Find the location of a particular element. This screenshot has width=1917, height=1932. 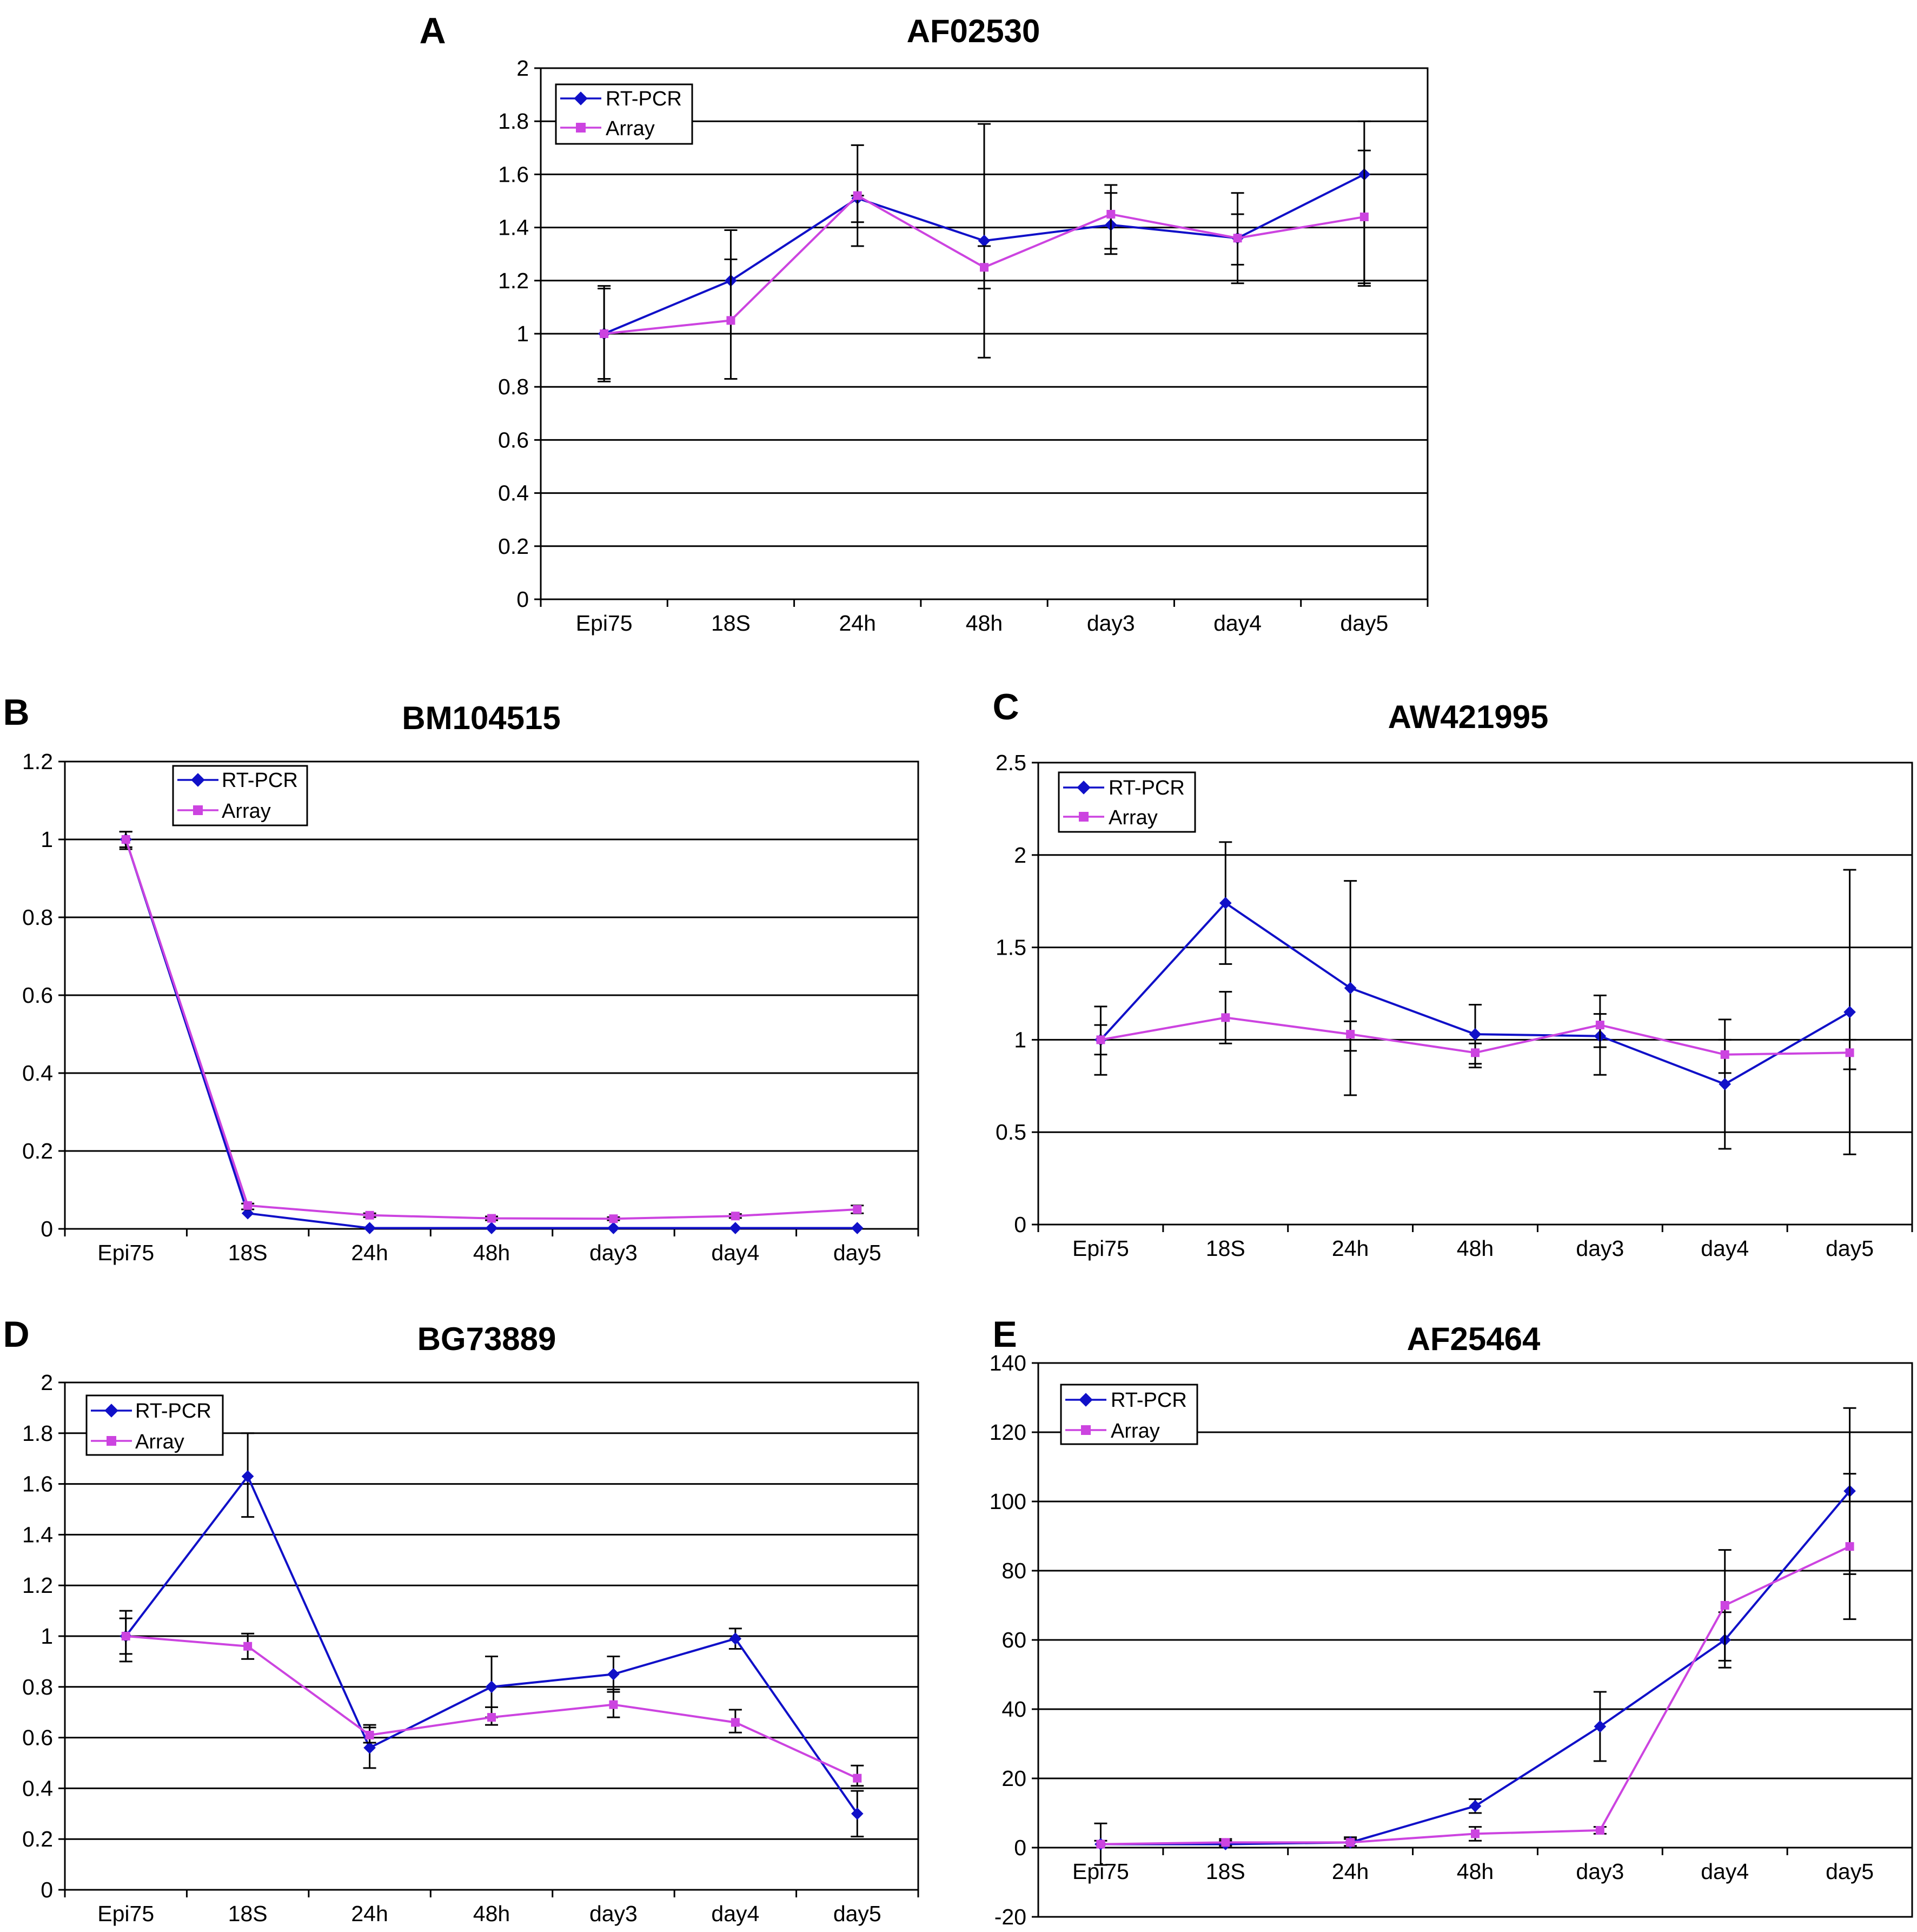

y-tick-label: 1.5 is located at coordinates (1011, 947).